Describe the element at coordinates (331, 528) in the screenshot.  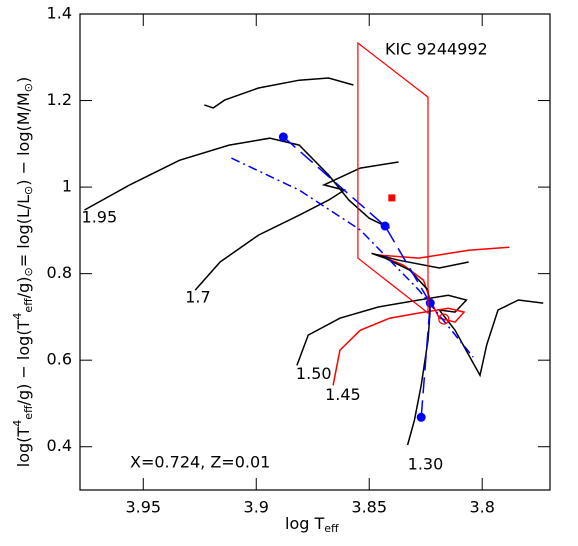
I see `x-axis-label-part: eff` at that location.